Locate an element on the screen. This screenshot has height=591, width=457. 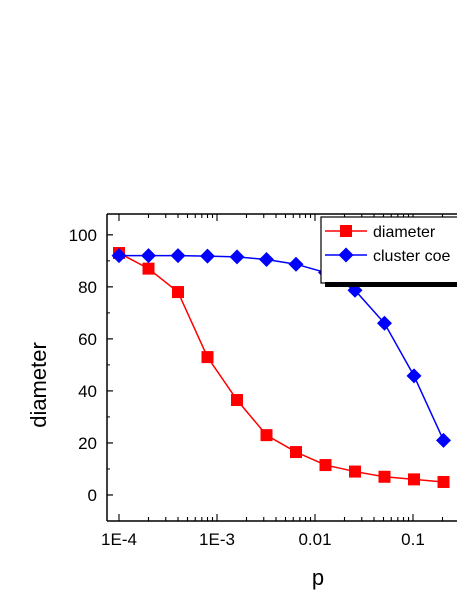
y-tick-label: 80 is located at coordinates (87, 287).